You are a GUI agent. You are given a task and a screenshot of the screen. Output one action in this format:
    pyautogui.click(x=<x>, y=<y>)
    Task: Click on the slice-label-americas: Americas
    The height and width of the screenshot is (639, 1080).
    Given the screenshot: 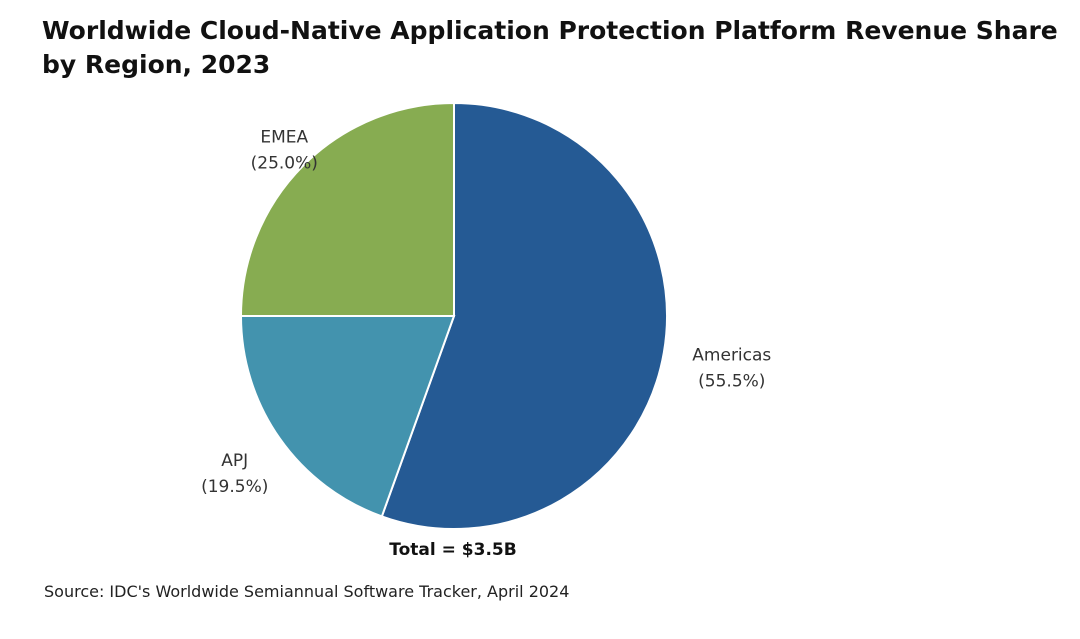 What is the action you would take?
    pyautogui.click(x=731, y=355)
    